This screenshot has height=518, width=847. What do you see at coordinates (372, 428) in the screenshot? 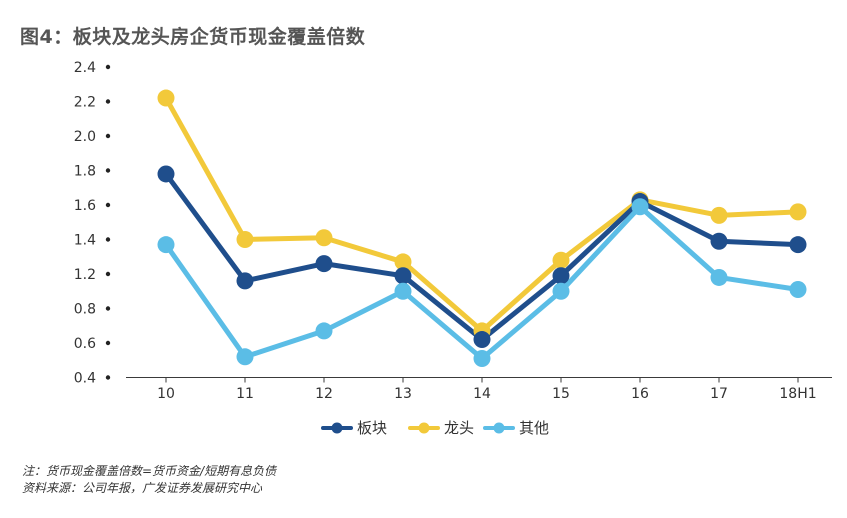
I see `legend-label: 板块` at bounding box center [372, 428].